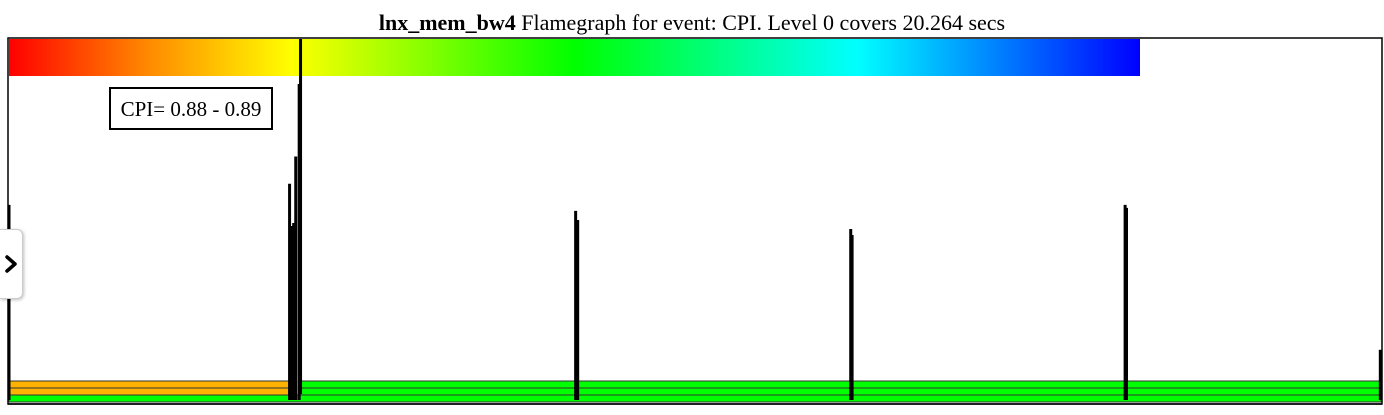 Image resolution: width=1384 pixels, height=415 pixels. I want to click on chevron-right-icon, so click(11, 264).